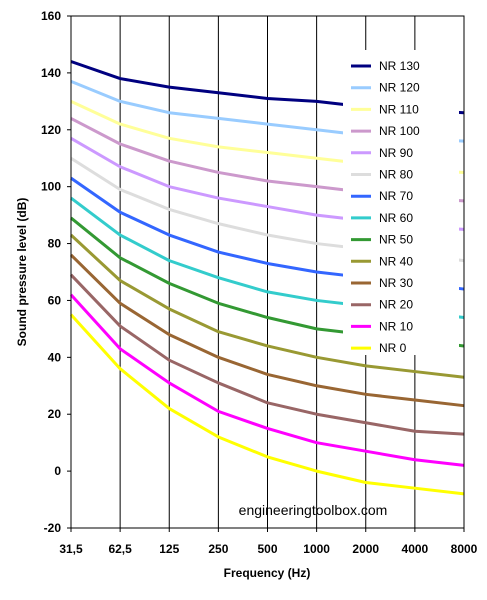  I want to click on x-tick-label: 1000, so click(316, 549).